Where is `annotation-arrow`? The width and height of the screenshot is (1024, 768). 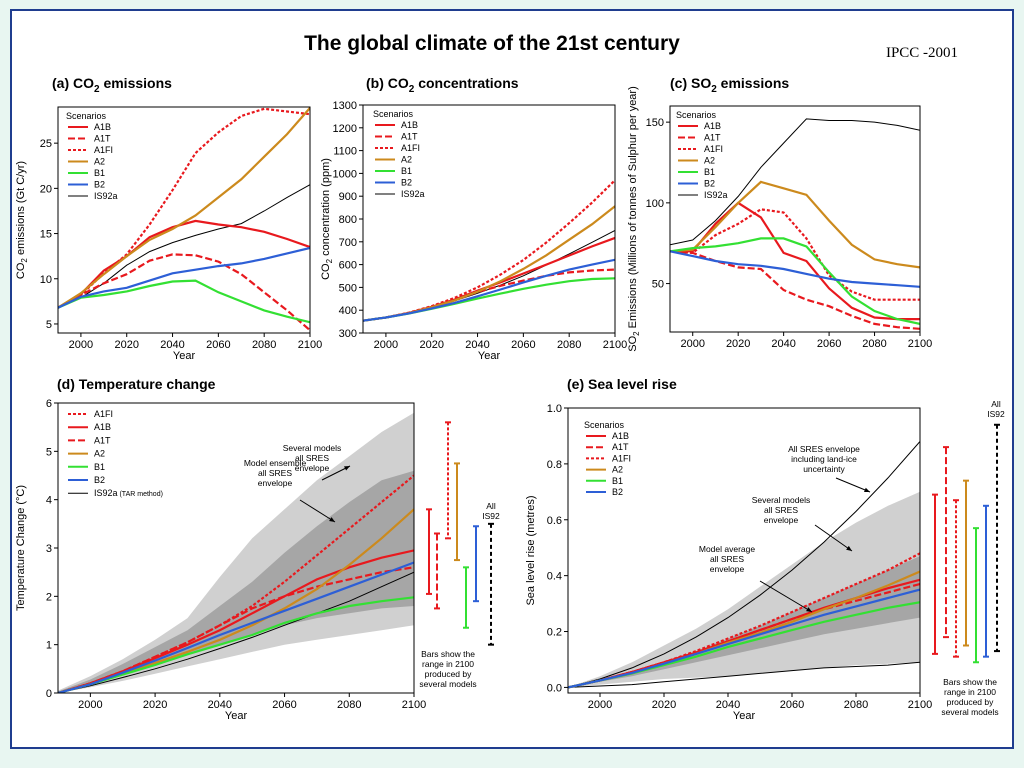
annotation-arrow is located at coordinates (317, 511).